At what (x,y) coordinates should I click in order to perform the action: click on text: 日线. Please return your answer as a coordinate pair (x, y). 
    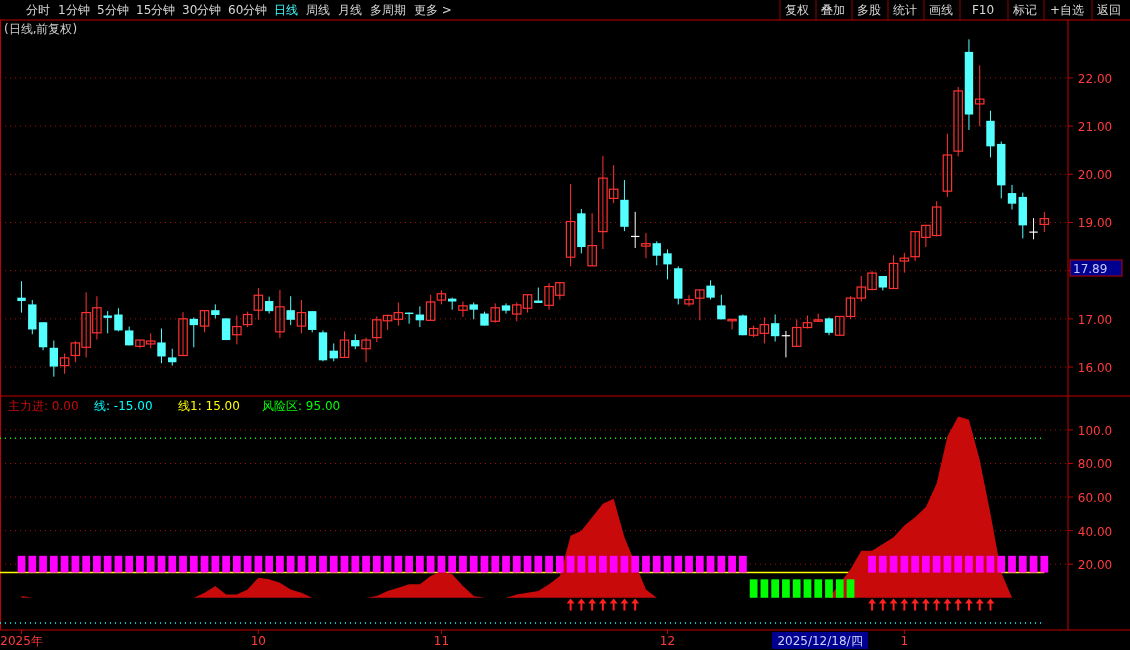
    Looking at the image, I should click on (286, 10).